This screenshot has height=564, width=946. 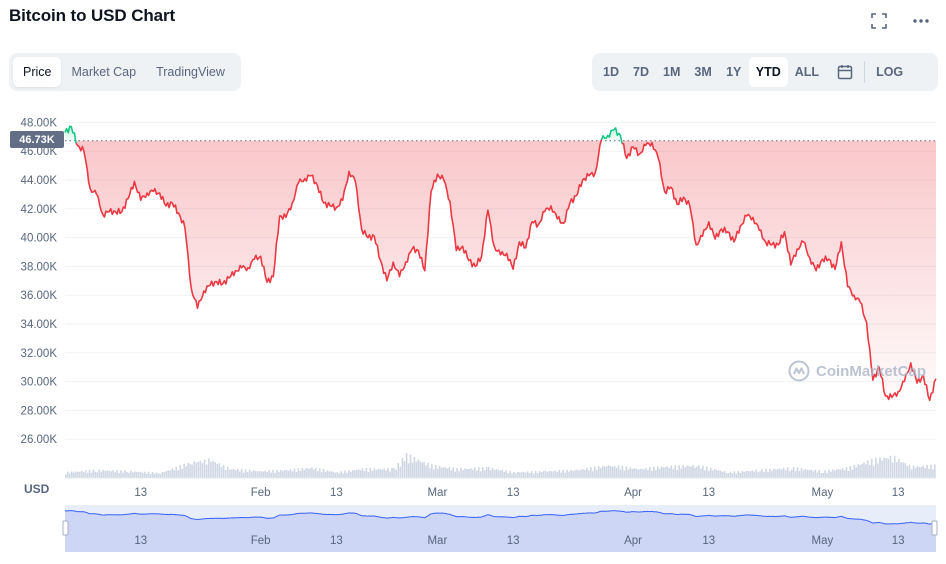 What do you see at coordinates (768, 72) in the screenshot?
I see `range-ytd: YTD` at bounding box center [768, 72].